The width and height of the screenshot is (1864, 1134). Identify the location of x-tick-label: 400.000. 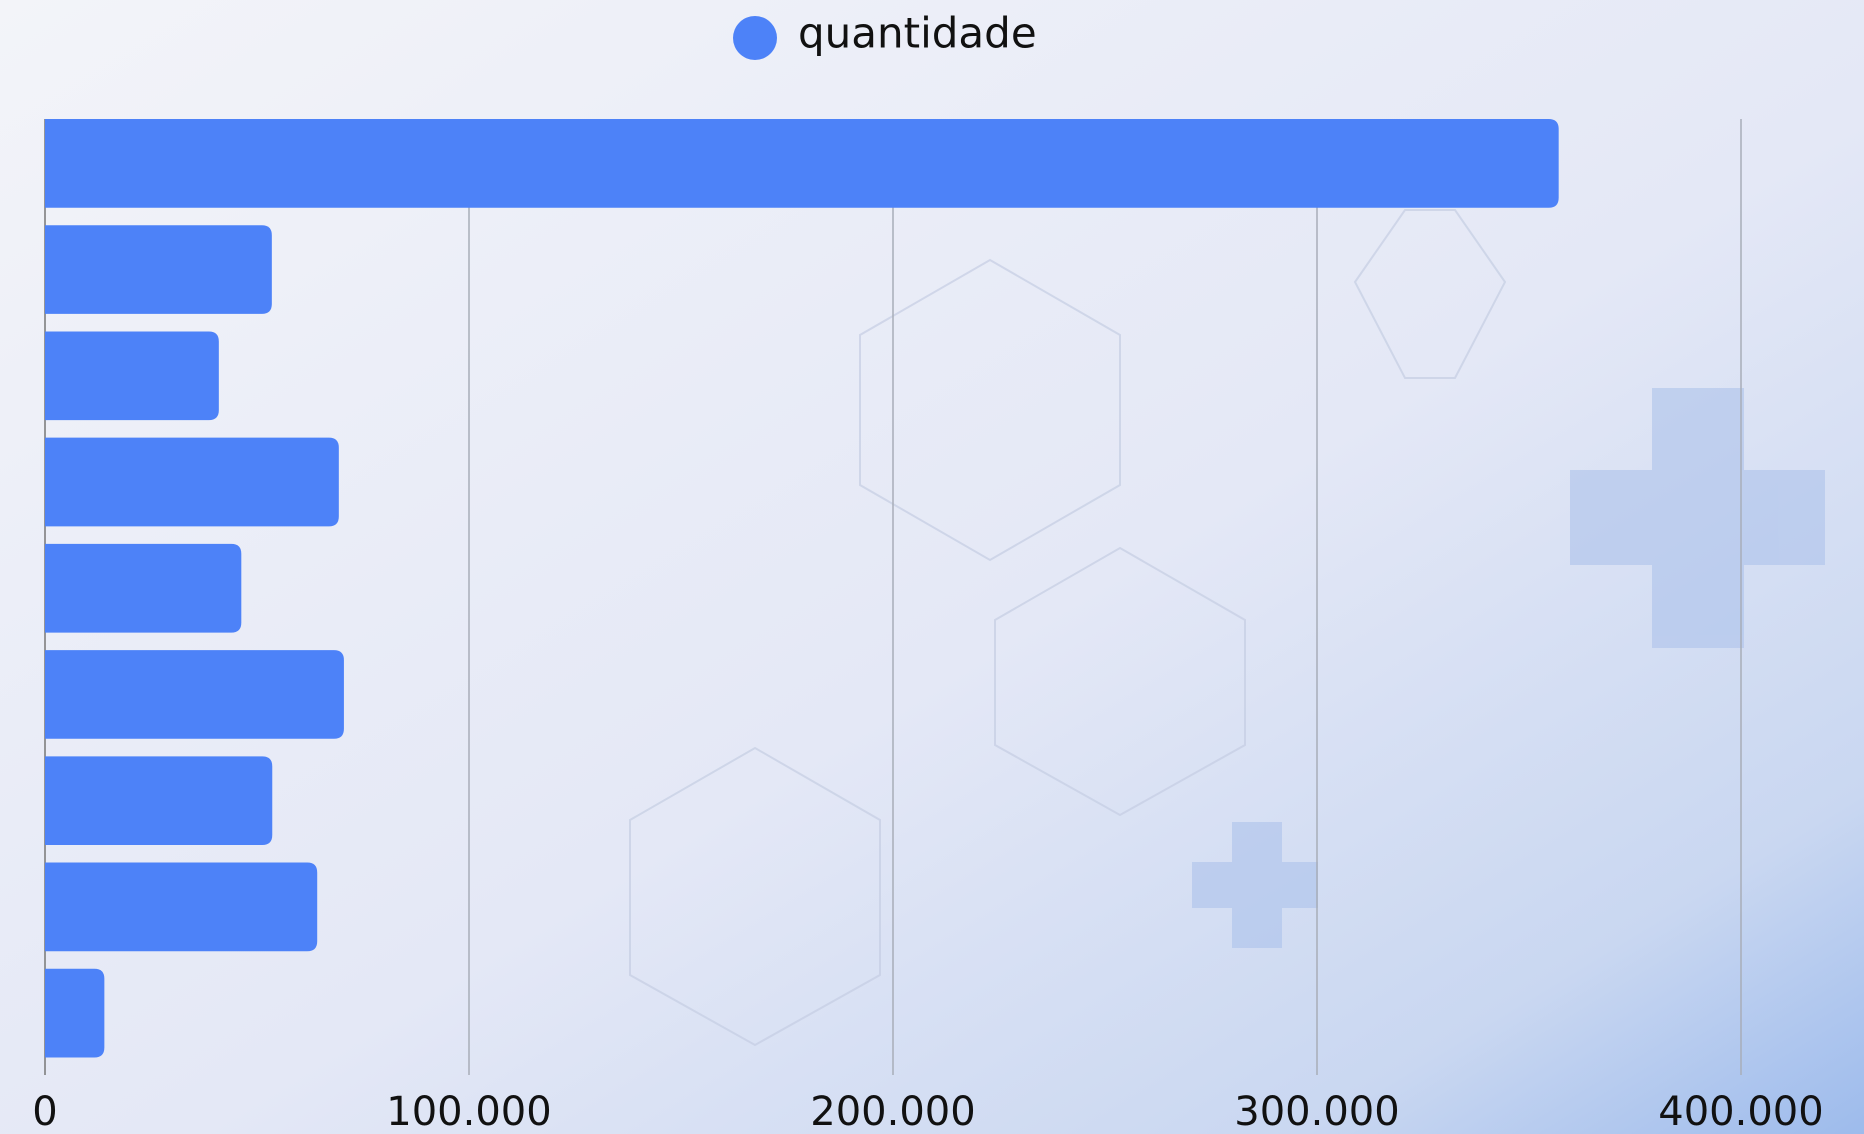
(1740, 1111).